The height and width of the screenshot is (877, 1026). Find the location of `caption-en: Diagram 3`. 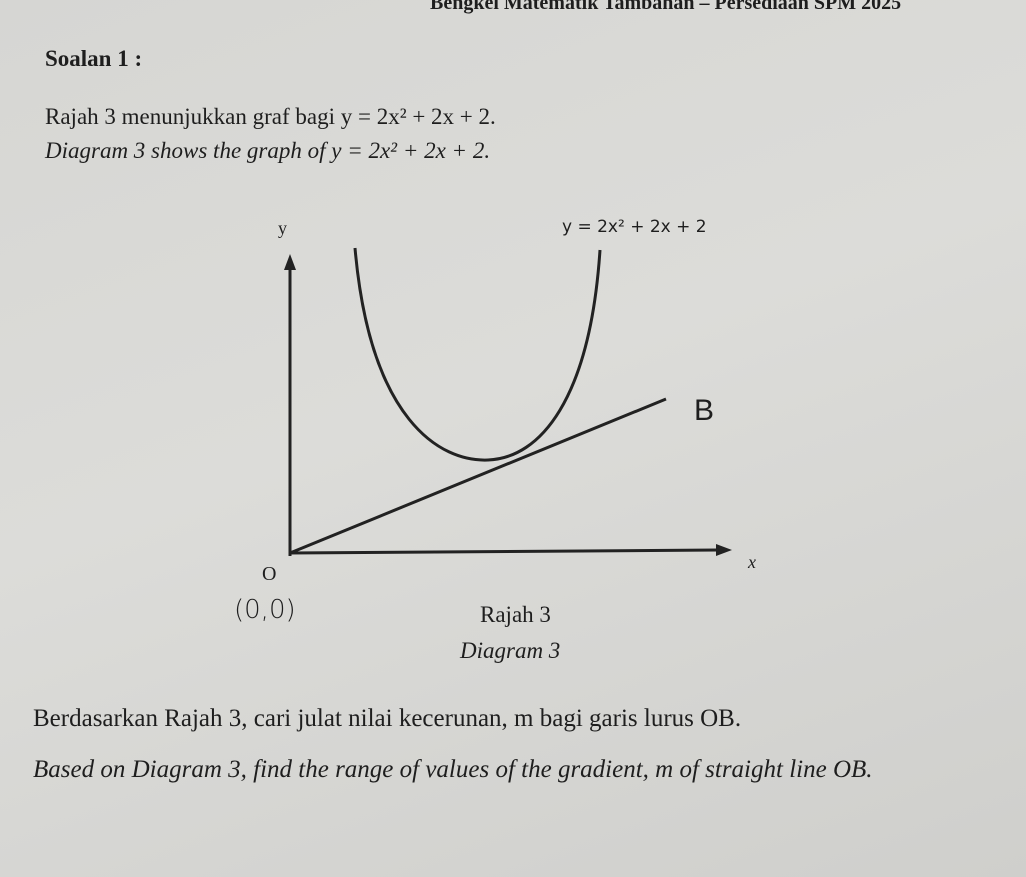

caption-en: Diagram 3 is located at coordinates (509, 650).